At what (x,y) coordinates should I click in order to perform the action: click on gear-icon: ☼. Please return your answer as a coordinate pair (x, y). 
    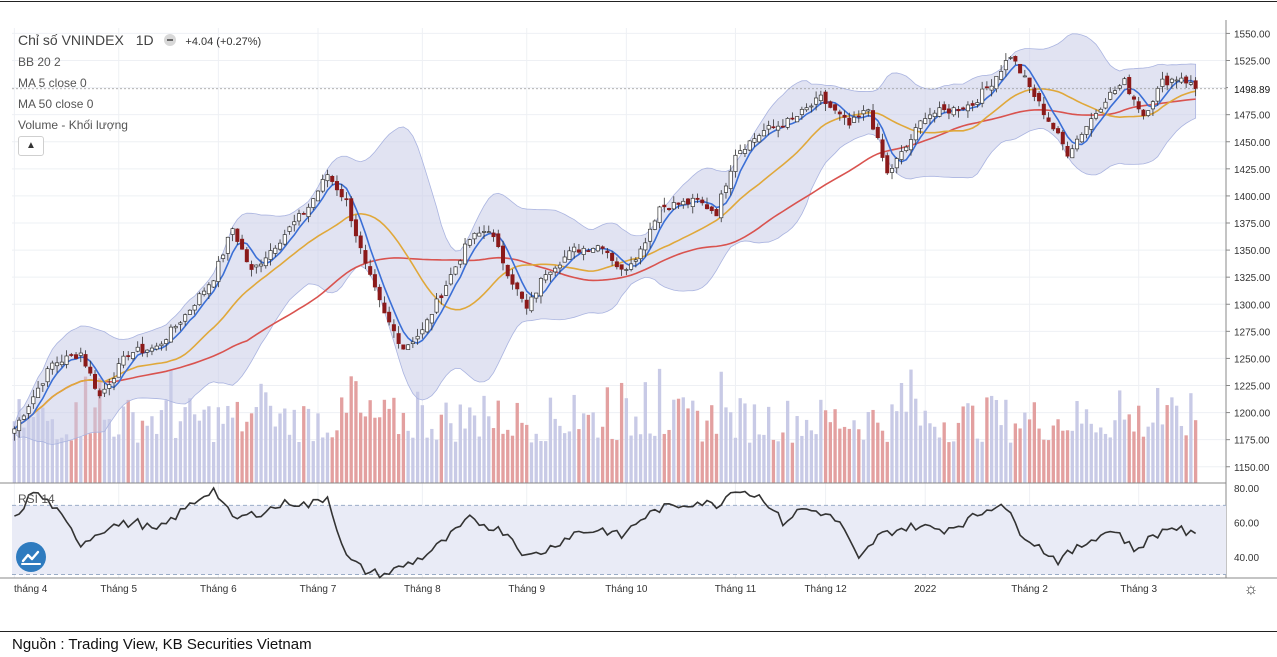
    Looking at the image, I should click on (1251, 589).